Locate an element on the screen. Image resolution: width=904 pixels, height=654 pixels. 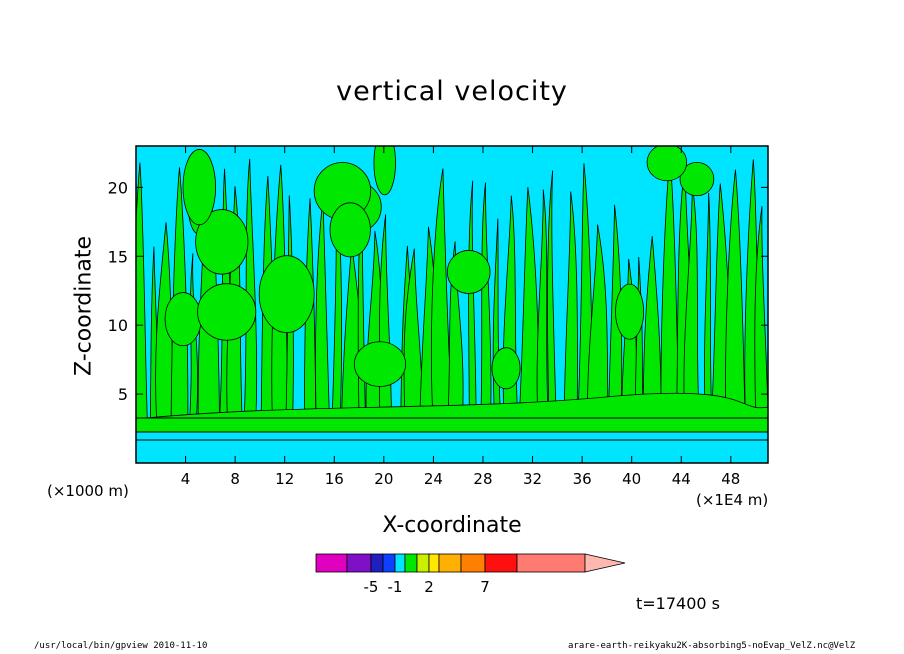
footer-command-path: /usr/local/bin/gpview 2010-11-10 is located at coordinates (121, 646).